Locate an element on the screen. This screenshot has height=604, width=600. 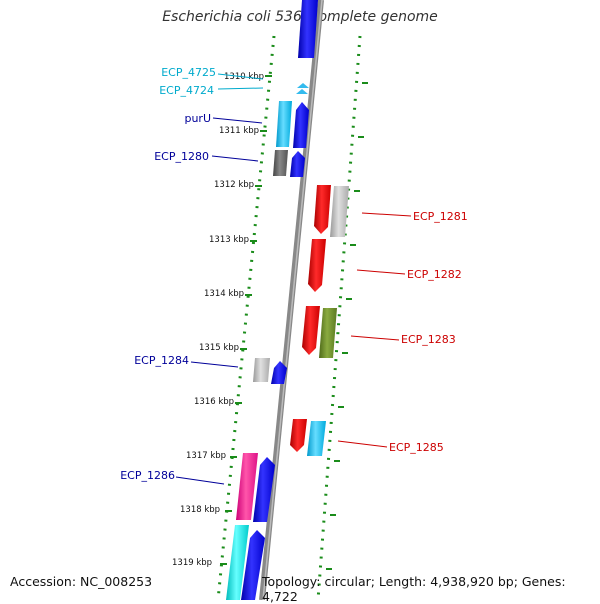
scale-tick-label: 1311 kbp is located at coordinates (239, 131).